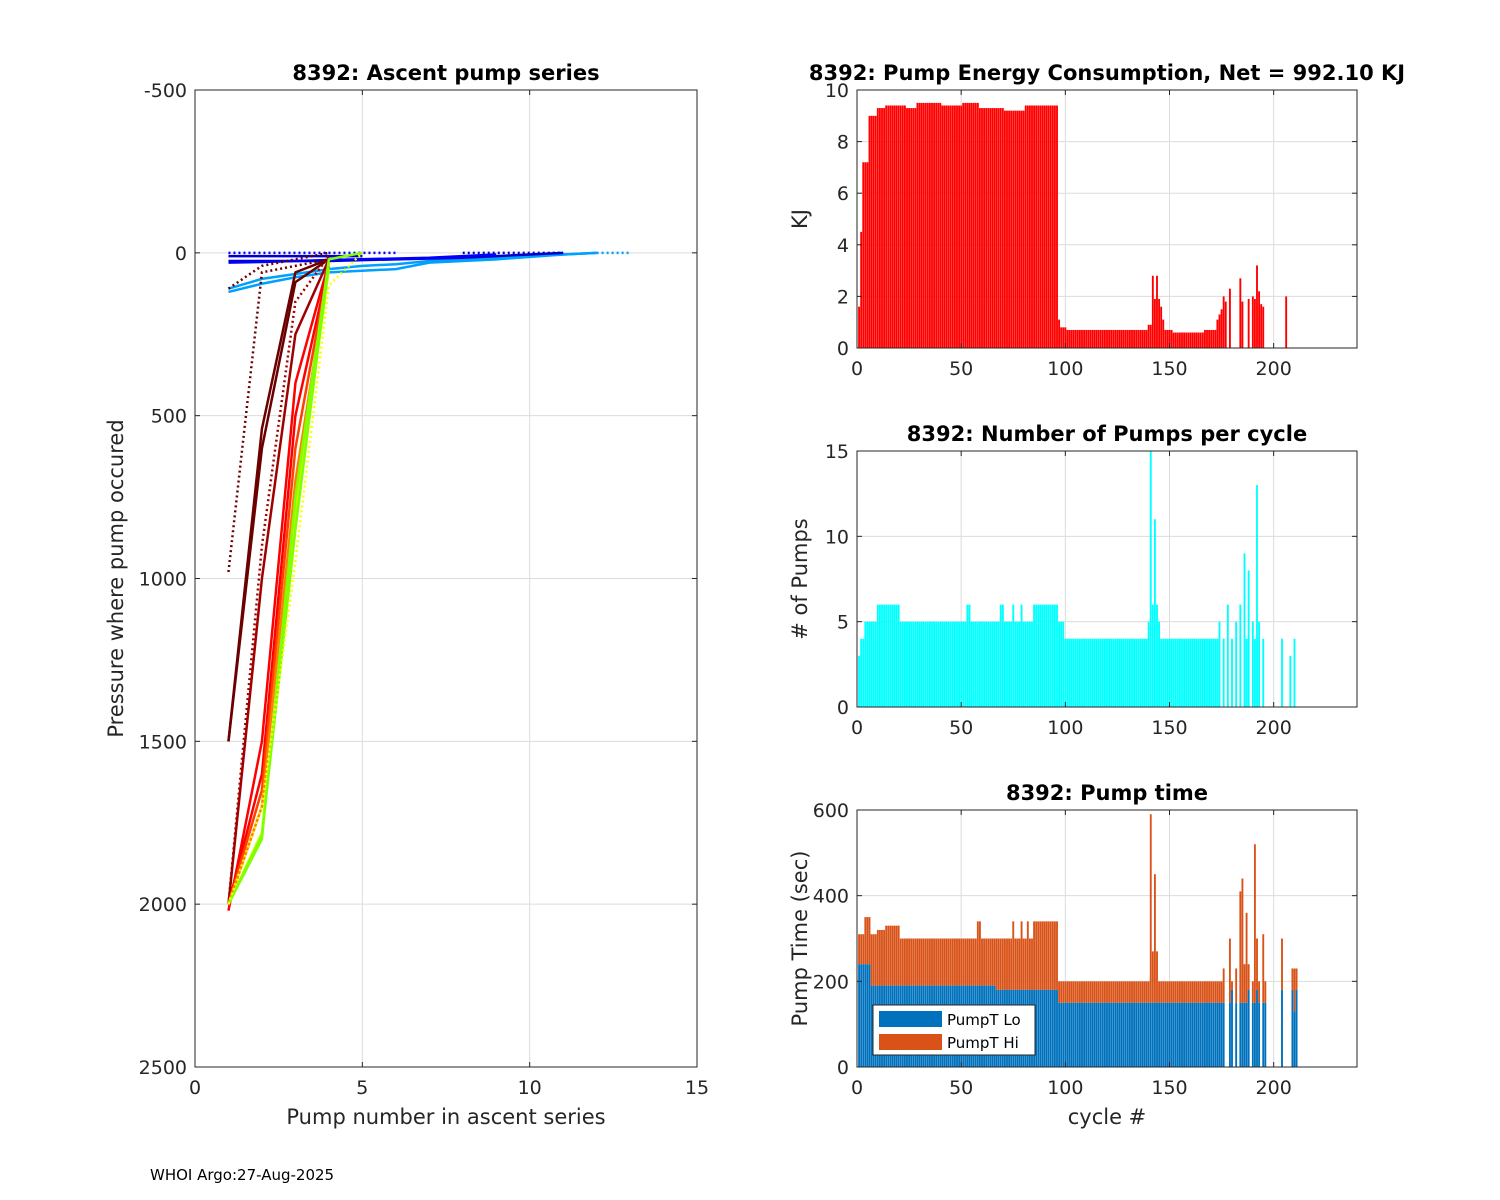  What do you see at coordinates (1274, 1088) in the screenshot?
I see `pumptime-x-tick-label: 200` at bounding box center [1274, 1088].